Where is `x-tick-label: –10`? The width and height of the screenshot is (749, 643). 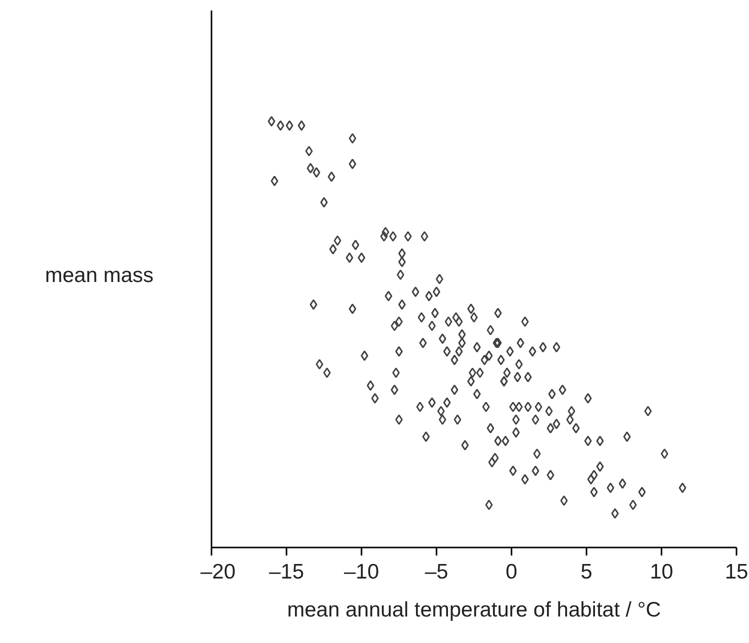
x-tick-label: –10 is located at coordinates (362, 572).